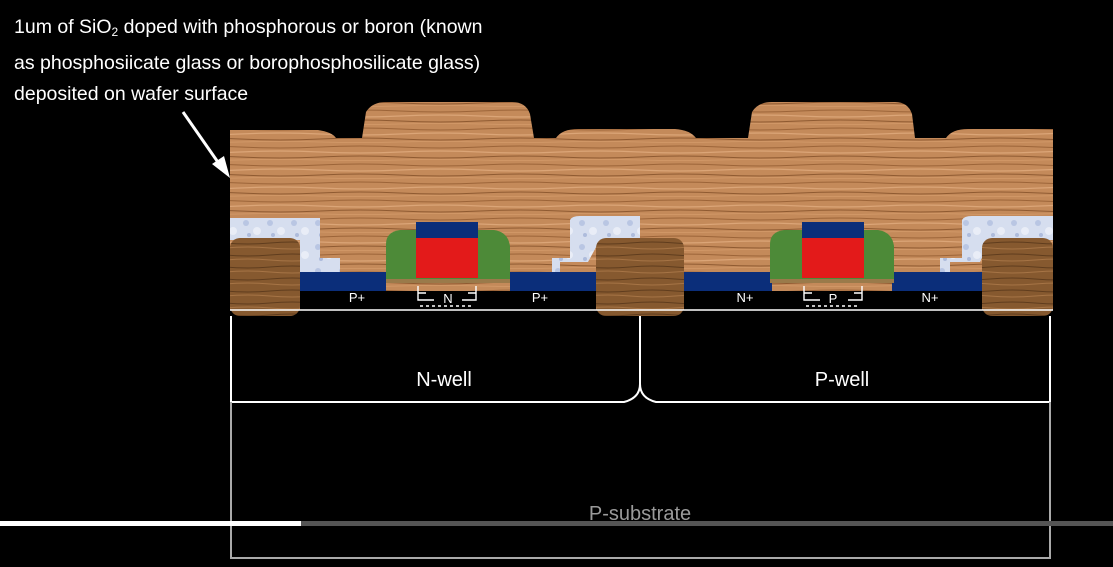 The height and width of the screenshot is (567, 1113). I want to click on caption-line-3: deposited on wafer surface, so click(131, 94).